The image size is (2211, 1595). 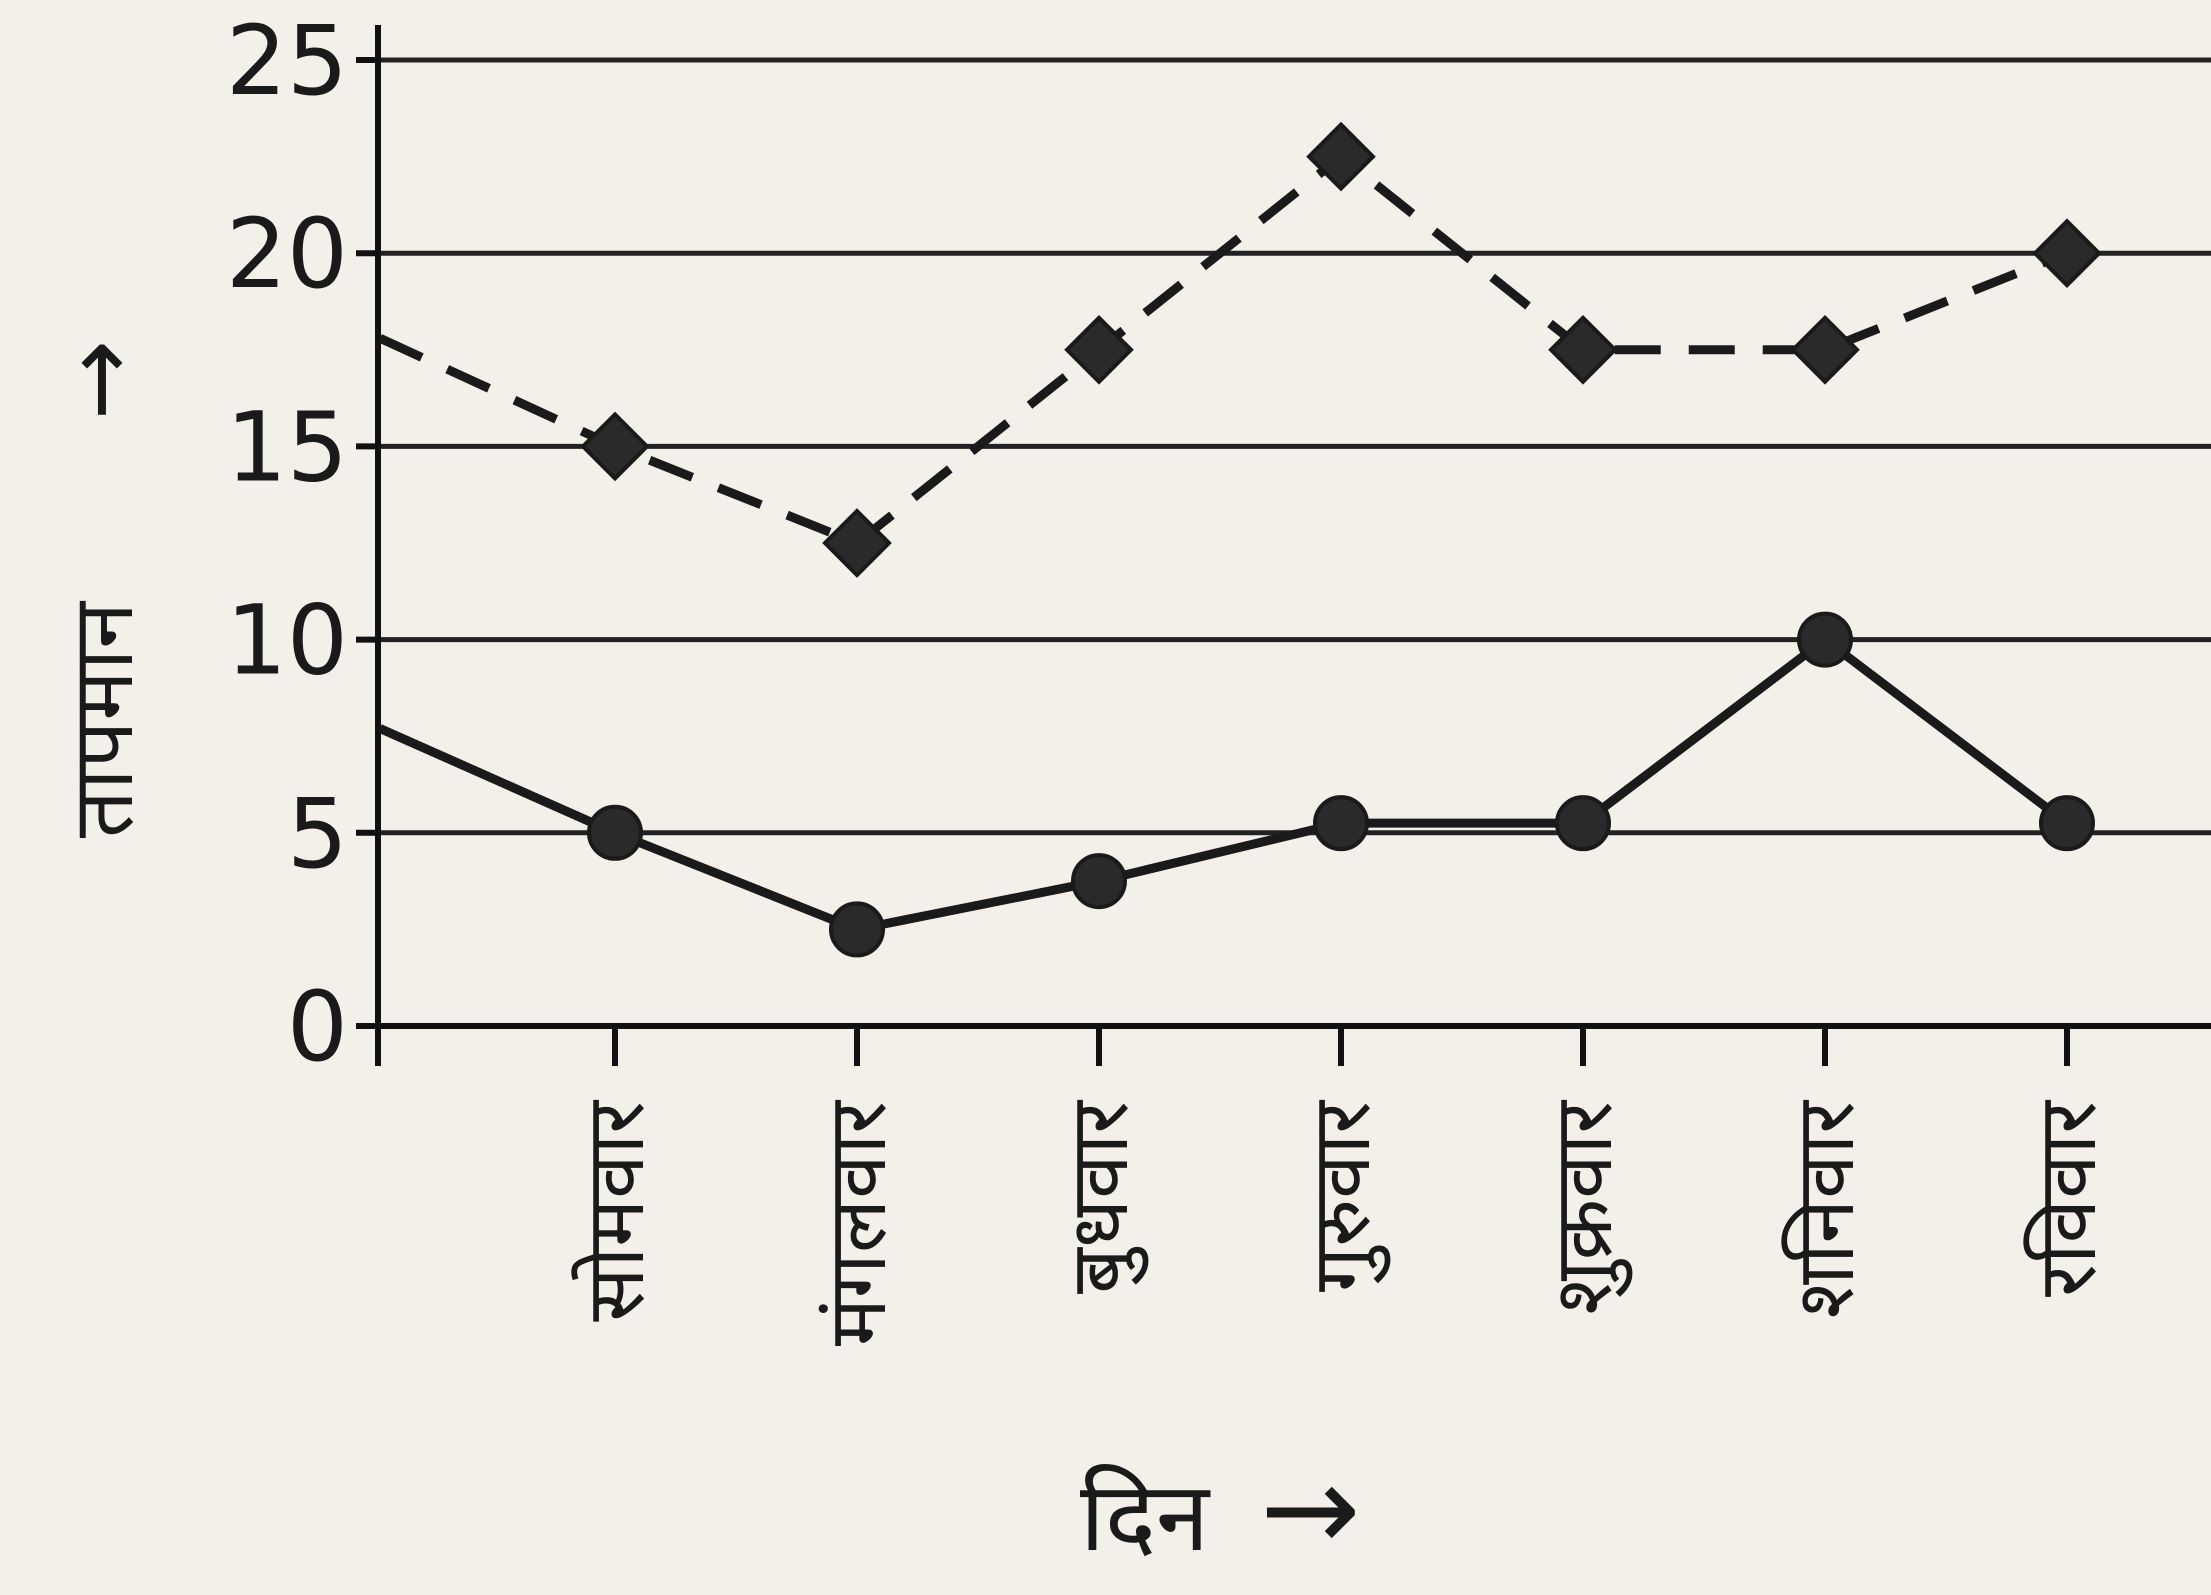 What do you see at coordinates (2067, 1198) in the screenshot?
I see `x-tick-label-7: रविवार` at bounding box center [2067, 1198].